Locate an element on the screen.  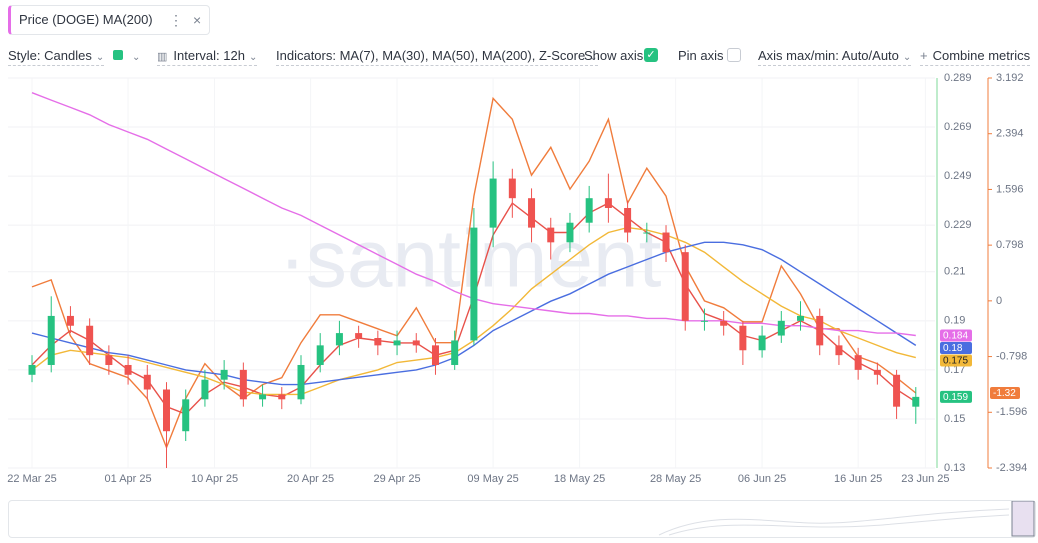
x-tick-label: 18 May 25 is located at coordinates (579, 479).